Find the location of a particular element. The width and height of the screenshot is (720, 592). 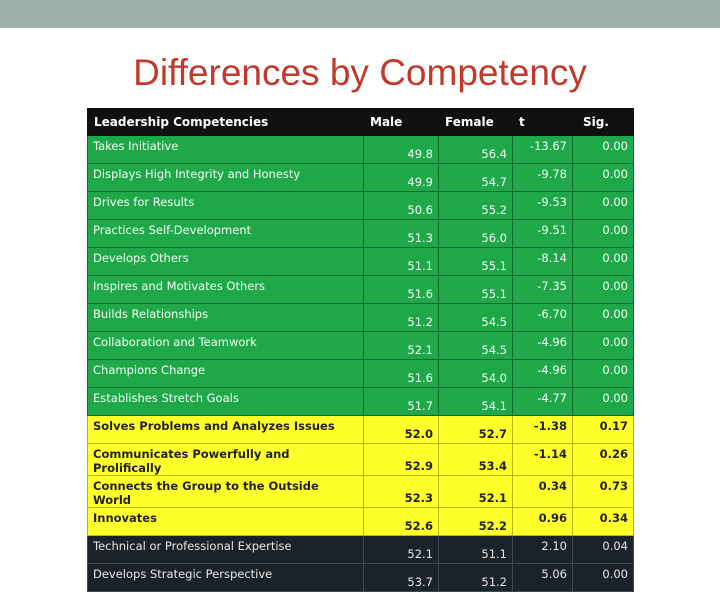

female-score-cell: 51.2 is located at coordinates (475, 577).